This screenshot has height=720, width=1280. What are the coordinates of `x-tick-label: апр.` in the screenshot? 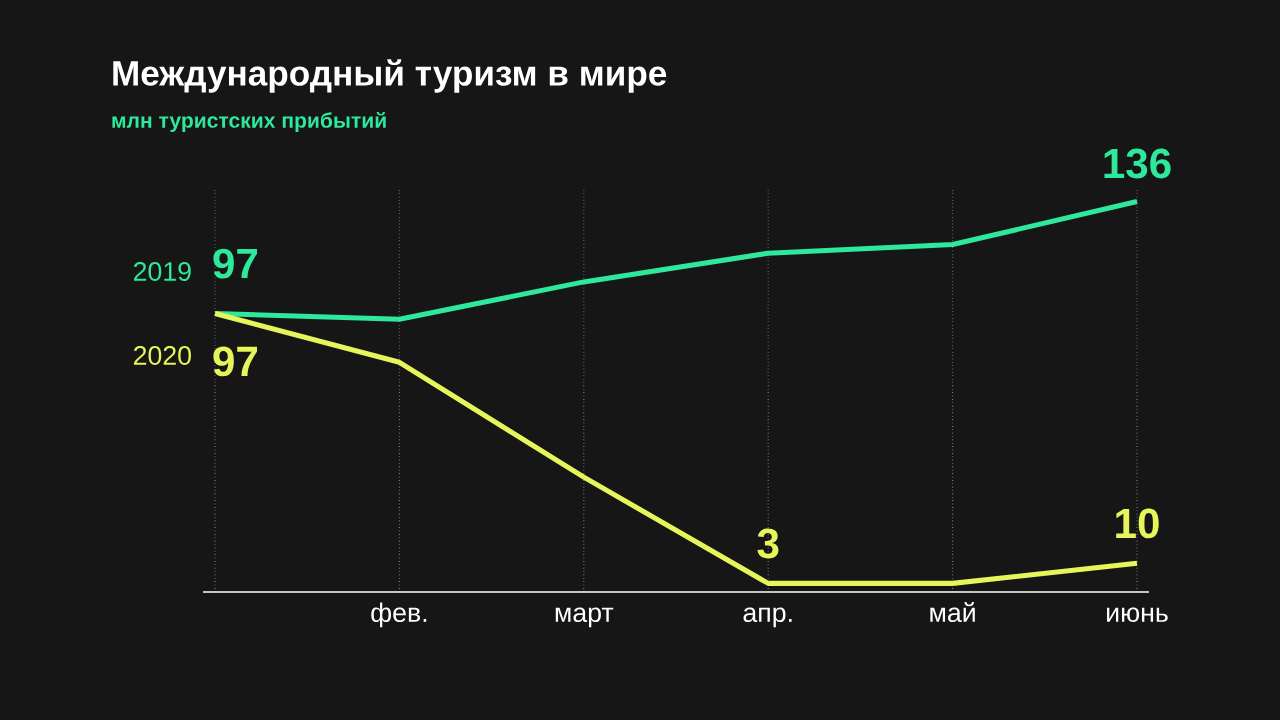 It's located at (767, 617).